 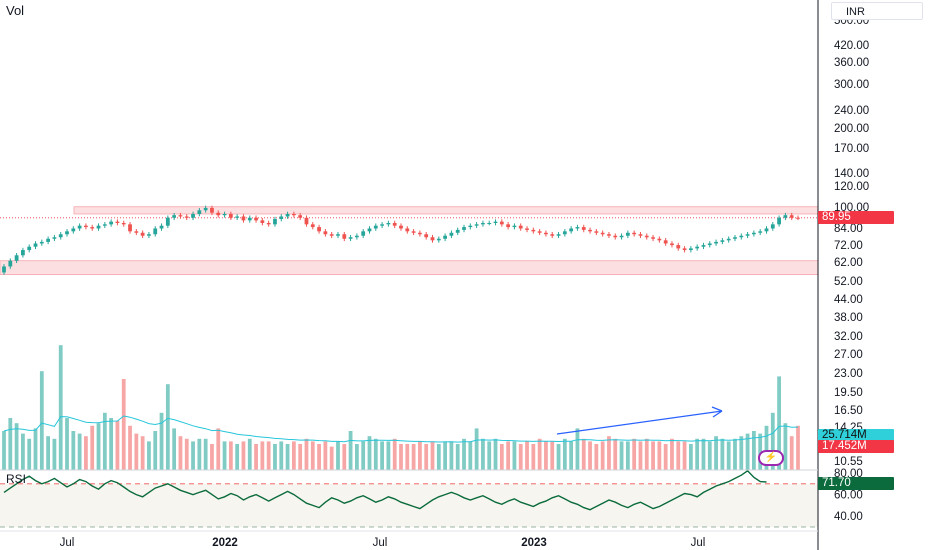 What do you see at coordinates (15, 10) in the screenshot?
I see `volume-panel-label: Vol` at bounding box center [15, 10].